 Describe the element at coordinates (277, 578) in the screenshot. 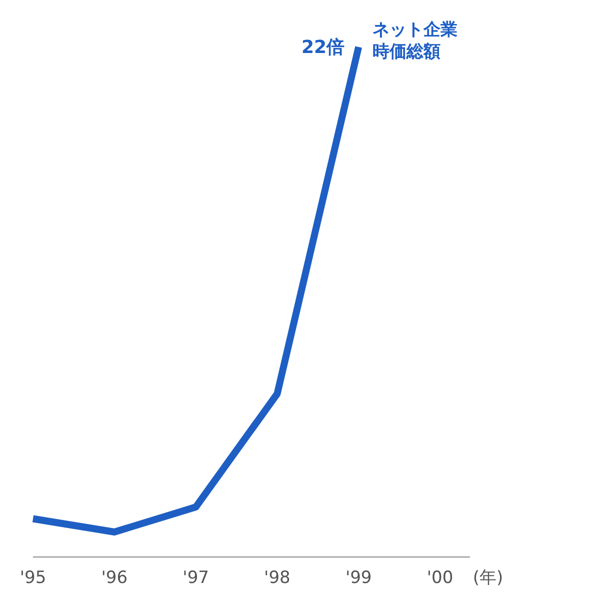

I see `x-tick-label: '98` at that location.